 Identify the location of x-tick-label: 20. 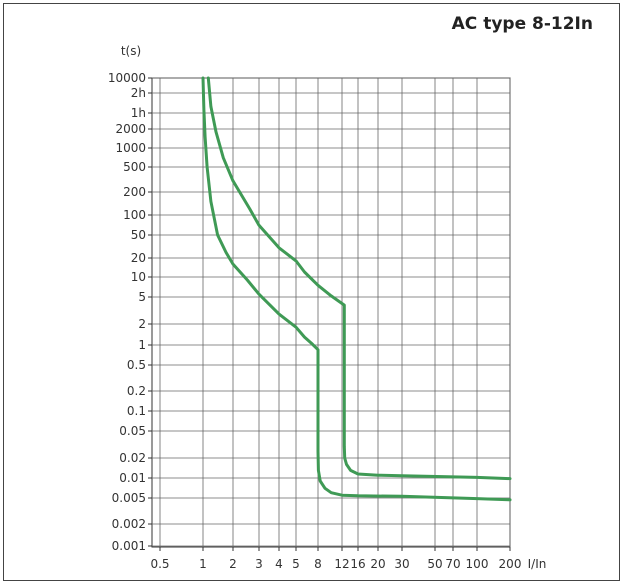
(377, 564).